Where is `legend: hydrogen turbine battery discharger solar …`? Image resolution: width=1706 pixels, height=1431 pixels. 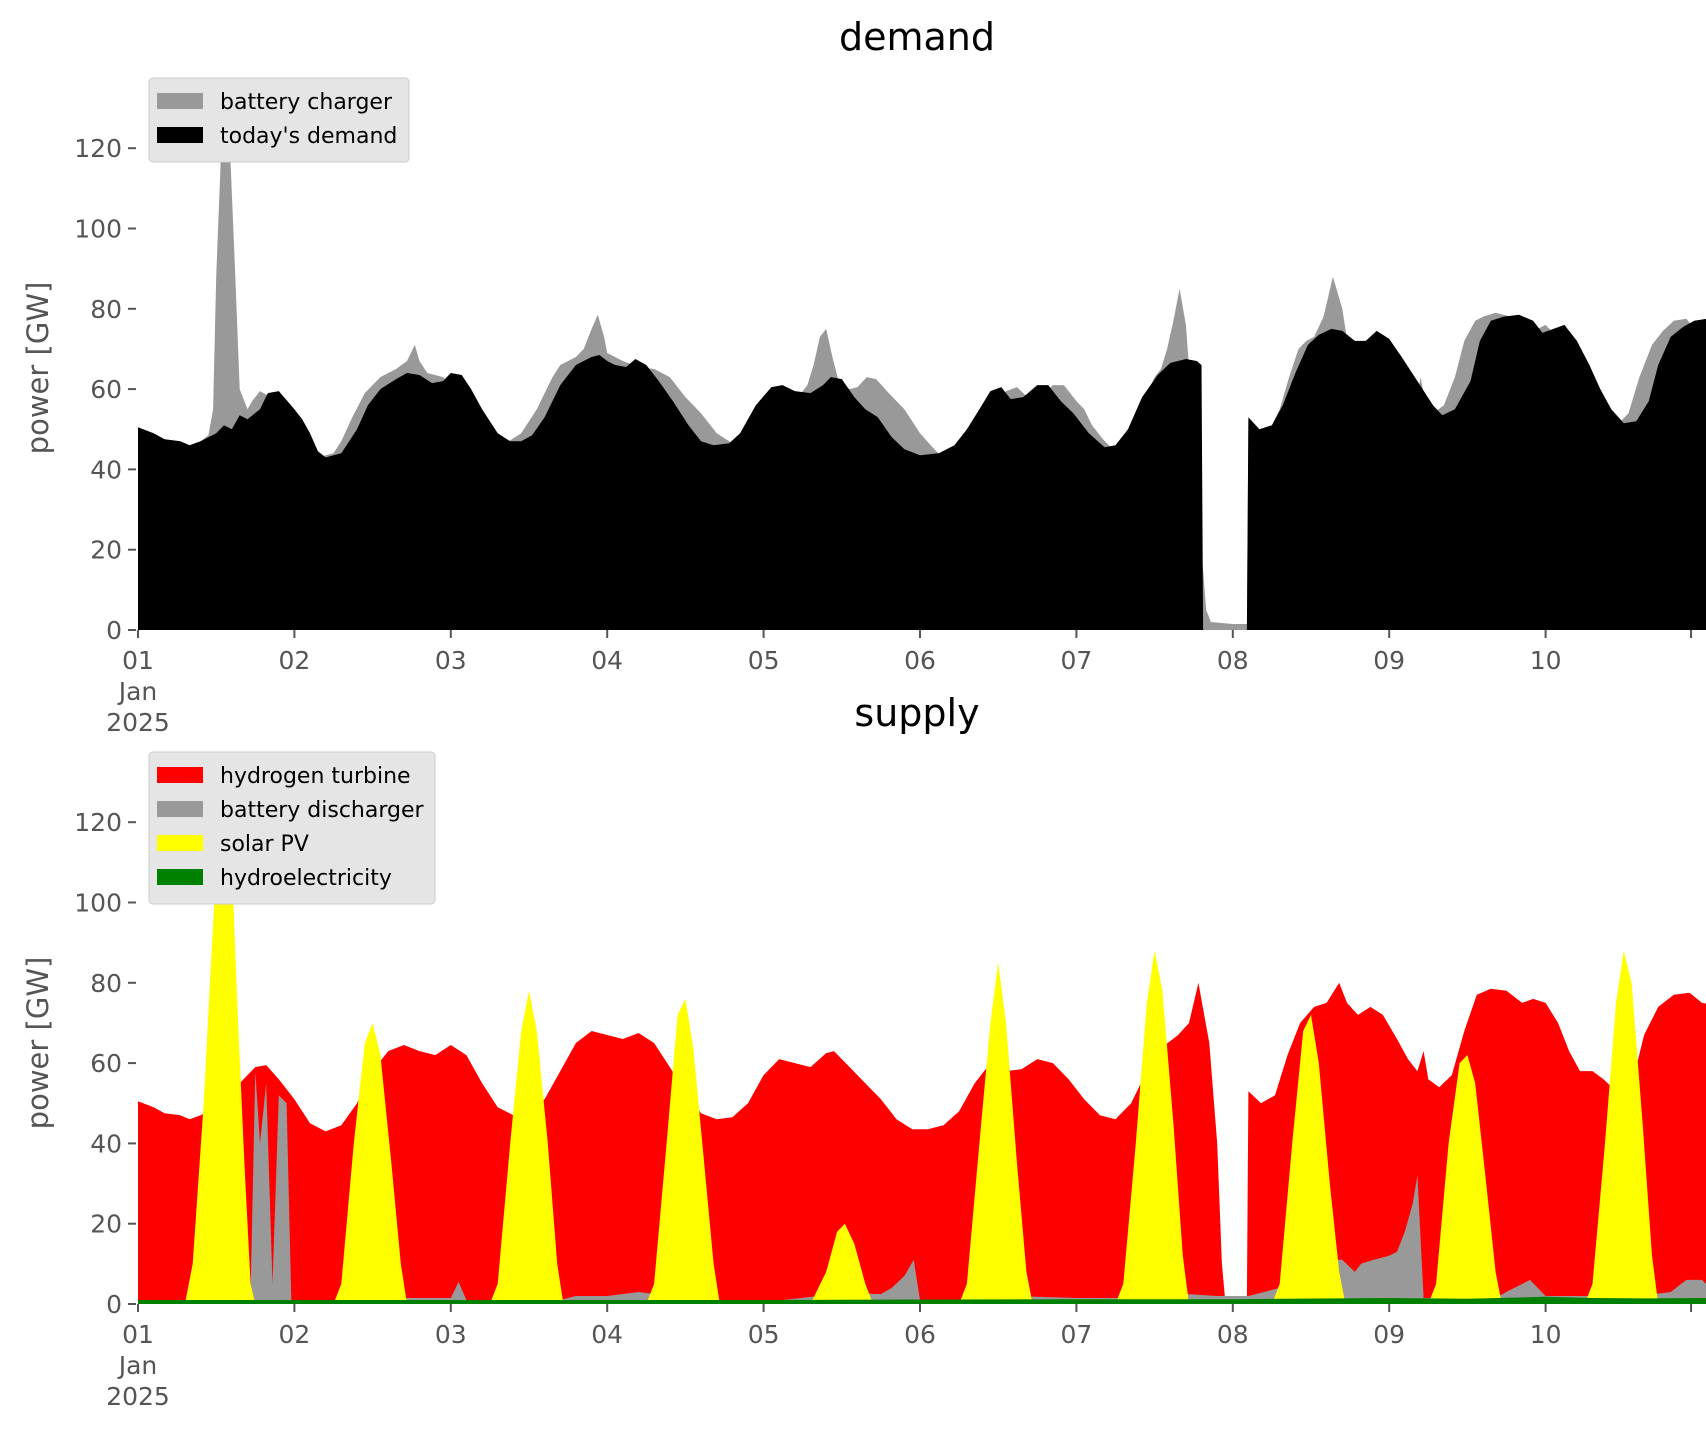
legend: hydrogen turbine battery discharger solar … is located at coordinates (292, 828).